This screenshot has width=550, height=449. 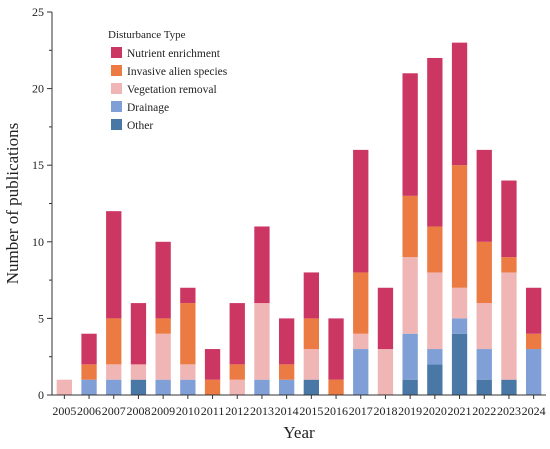 What do you see at coordinates (12, 203) in the screenshot?
I see `y-axis-title: Number of publications` at bounding box center [12, 203].